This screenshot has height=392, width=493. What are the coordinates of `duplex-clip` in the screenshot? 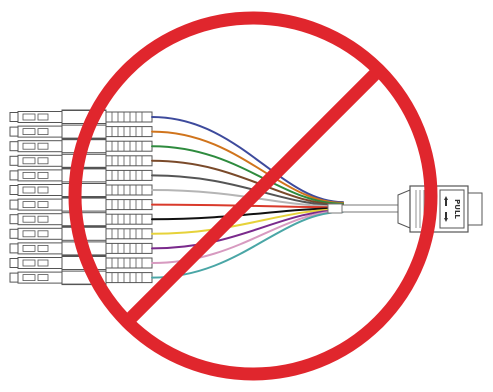 It's located at (84, 182).